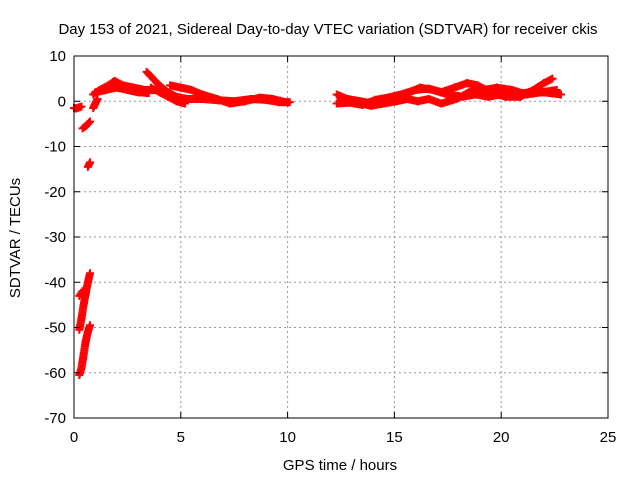  What do you see at coordinates (394, 437) in the screenshot?
I see `x-tick-label: 15` at bounding box center [394, 437].